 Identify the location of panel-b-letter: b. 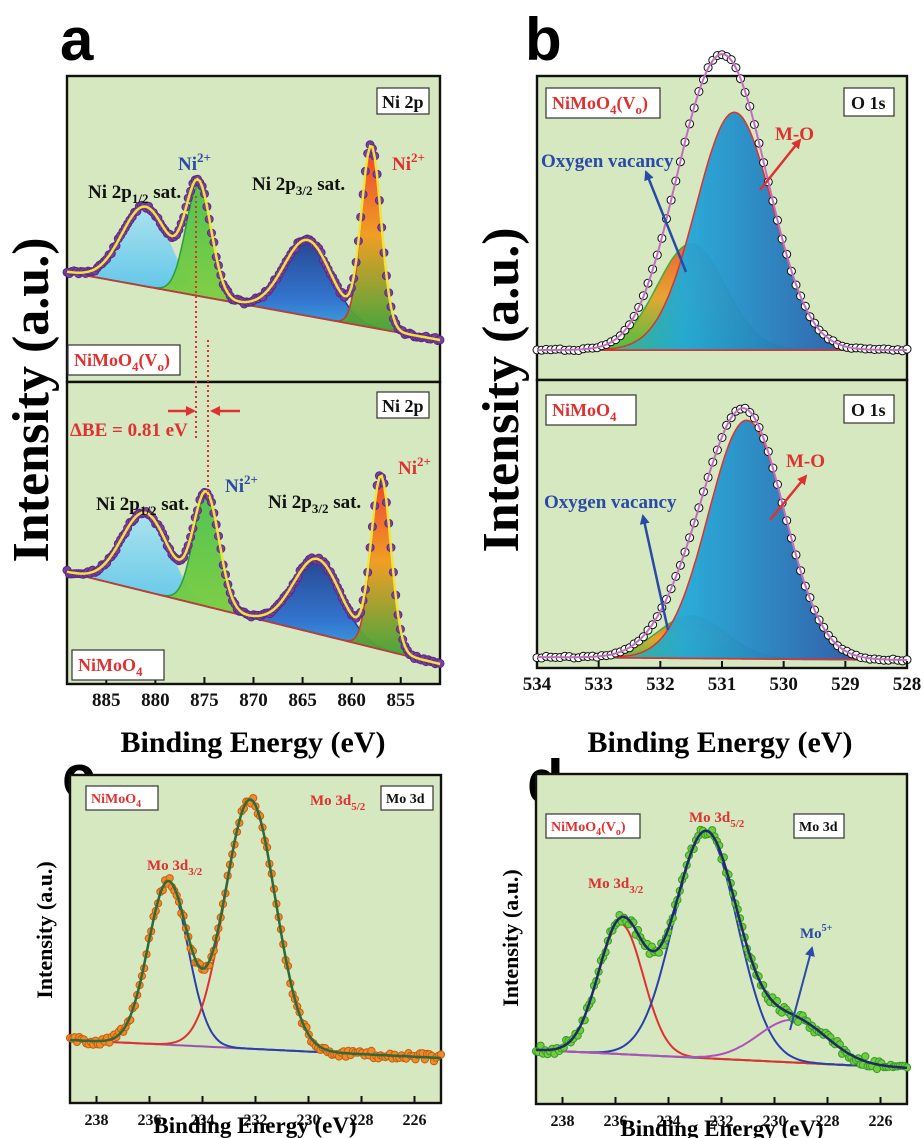
(543, 39).